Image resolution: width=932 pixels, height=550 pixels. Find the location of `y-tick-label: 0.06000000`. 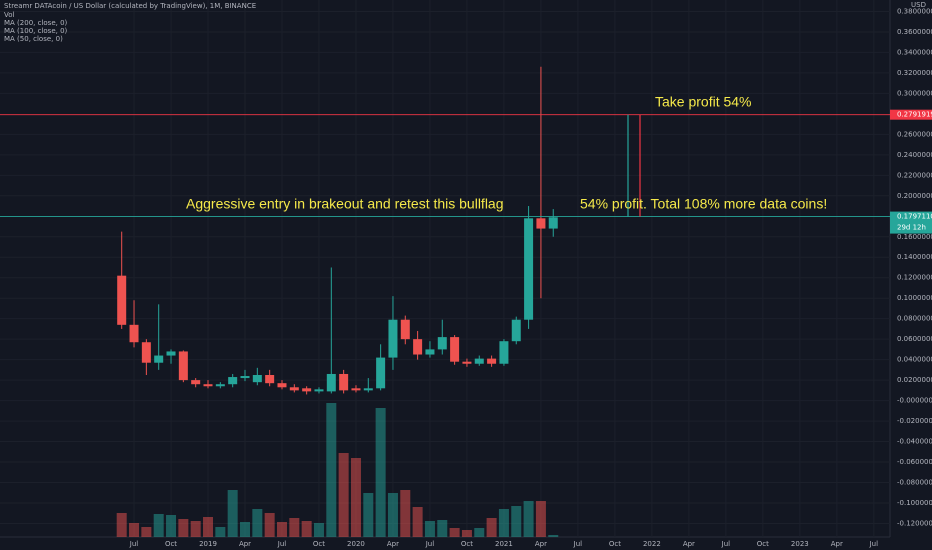

y-tick-label: 0.06000000 is located at coordinates (914, 339).